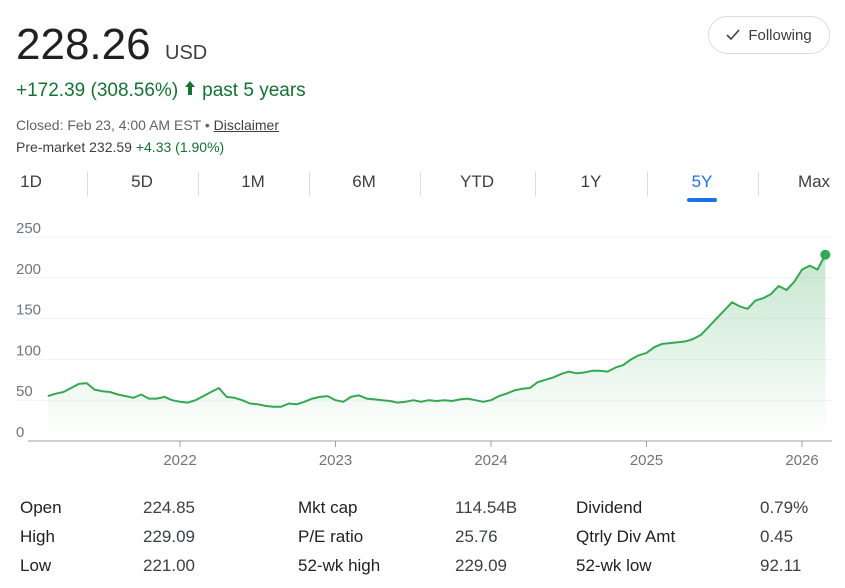 The width and height of the screenshot is (845, 588). What do you see at coordinates (253, 181) in the screenshot?
I see `tab-1m: 1M` at bounding box center [253, 181].